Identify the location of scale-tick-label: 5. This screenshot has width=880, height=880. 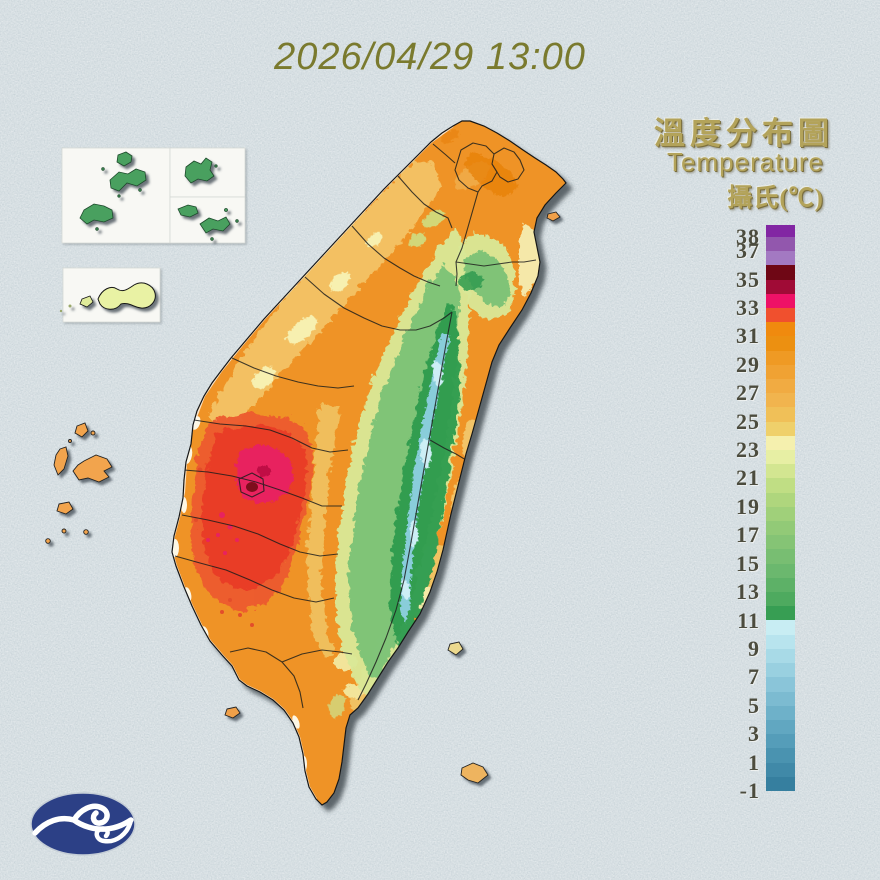
(754, 705).